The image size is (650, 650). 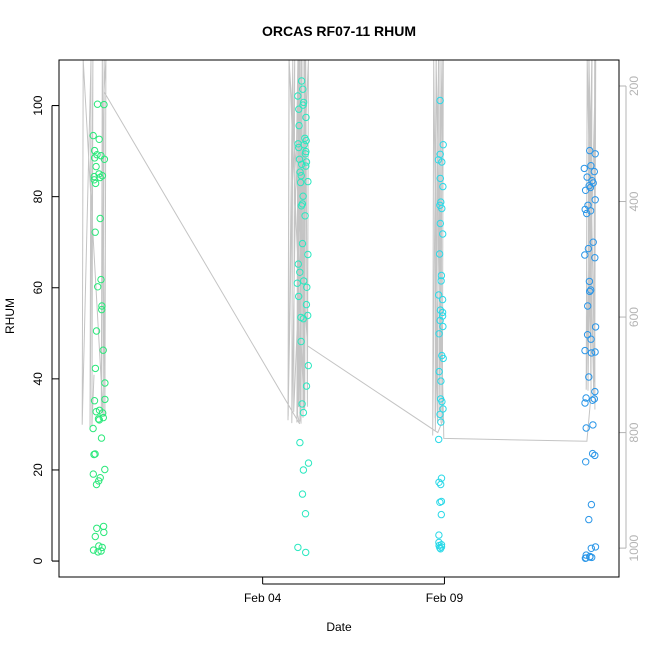 I want to click on y-tick-label: 20, so click(x=38, y=470).